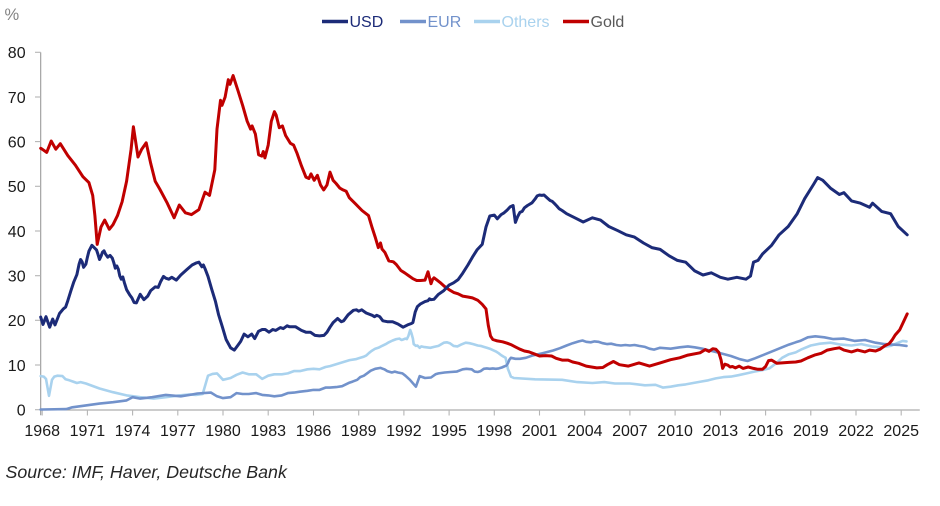 This screenshot has height=506, width=940. I want to click on svg-text: 70, so click(17, 98).